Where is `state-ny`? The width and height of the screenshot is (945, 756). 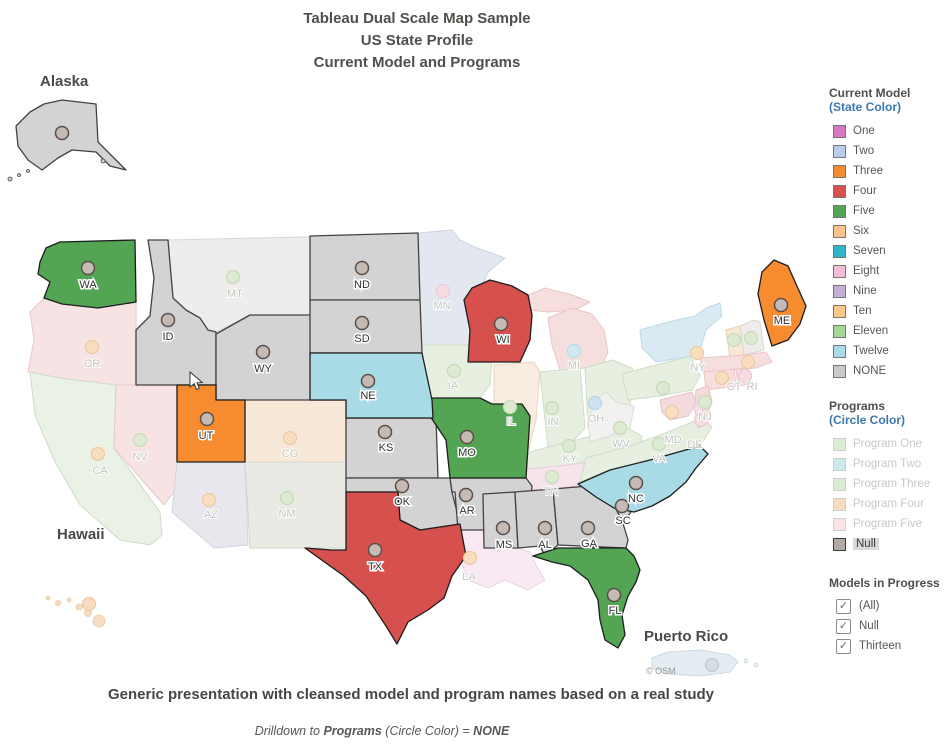
state-ny is located at coordinates (681, 332).